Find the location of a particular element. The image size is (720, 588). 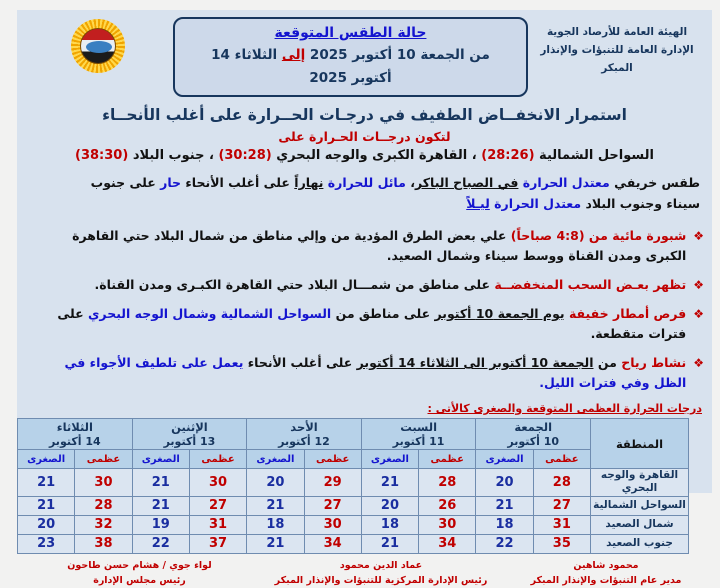

text-segment: (30:28) is located at coordinates (245, 156).